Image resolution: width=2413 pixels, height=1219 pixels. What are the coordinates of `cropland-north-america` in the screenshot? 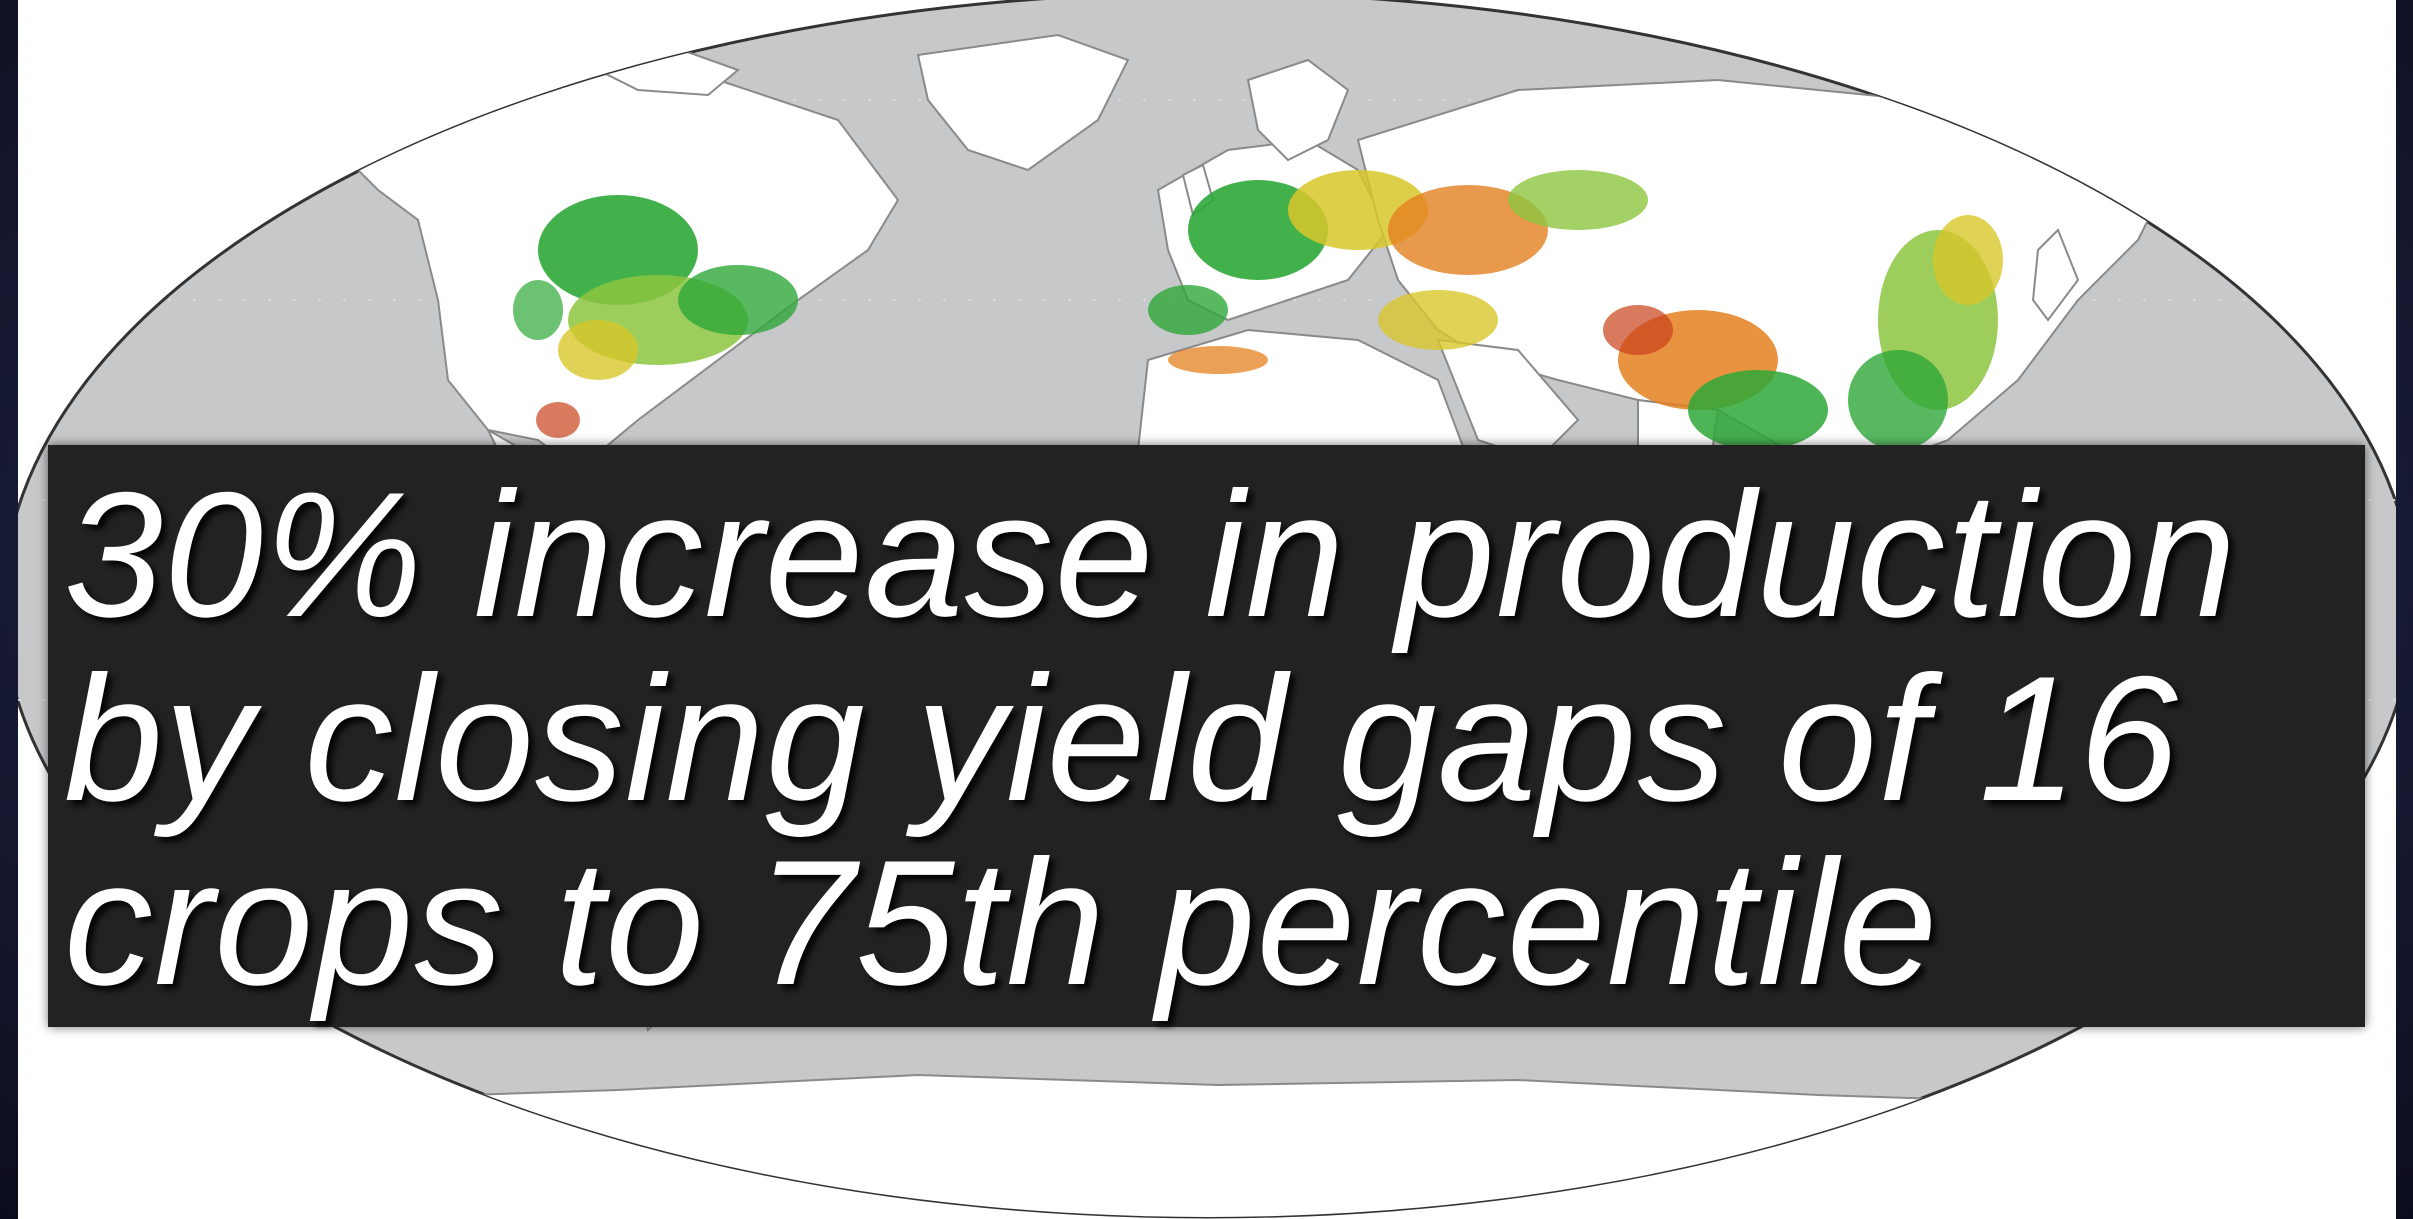 It's located at (655, 316).